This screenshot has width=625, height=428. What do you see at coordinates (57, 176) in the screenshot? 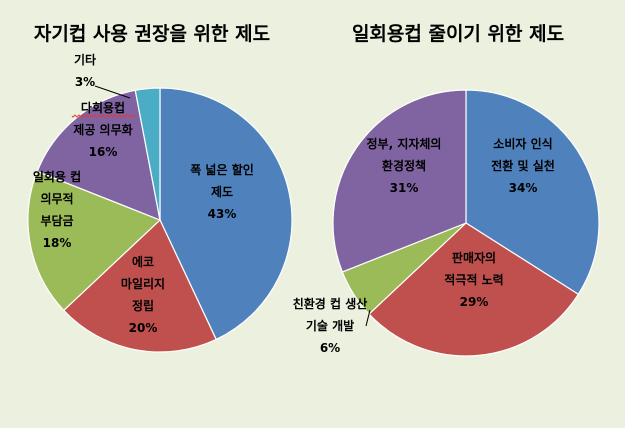
I see `slice-label-line: 일회용 컵` at bounding box center [57, 176].